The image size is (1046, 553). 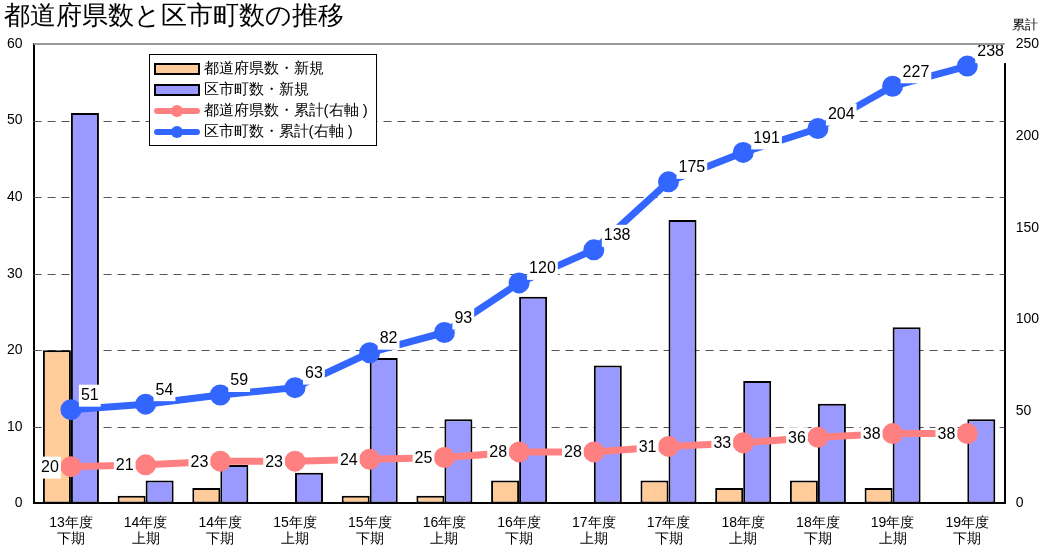 I want to click on data-label: 20, so click(x=50, y=467).